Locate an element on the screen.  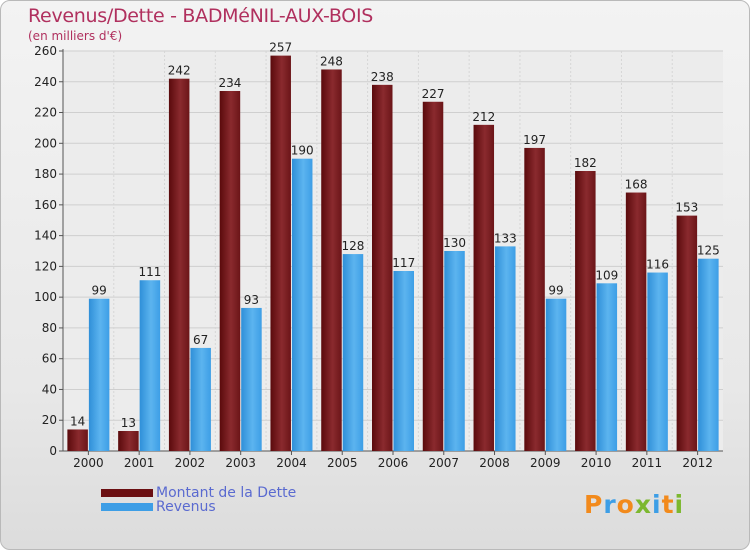
x-tick-label: 2011 is located at coordinates (647, 463).